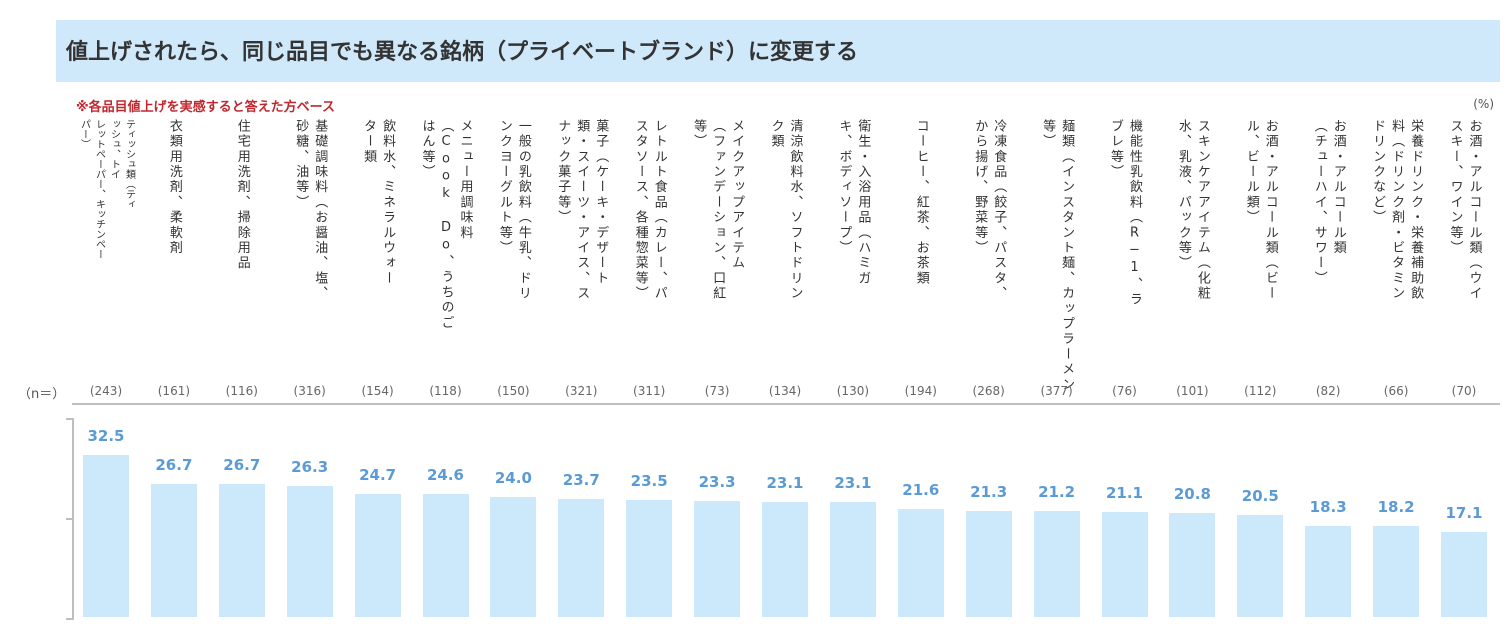  What do you see at coordinates (581, 479) in the screenshot?
I see `data-label: 23.7` at bounding box center [581, 479].